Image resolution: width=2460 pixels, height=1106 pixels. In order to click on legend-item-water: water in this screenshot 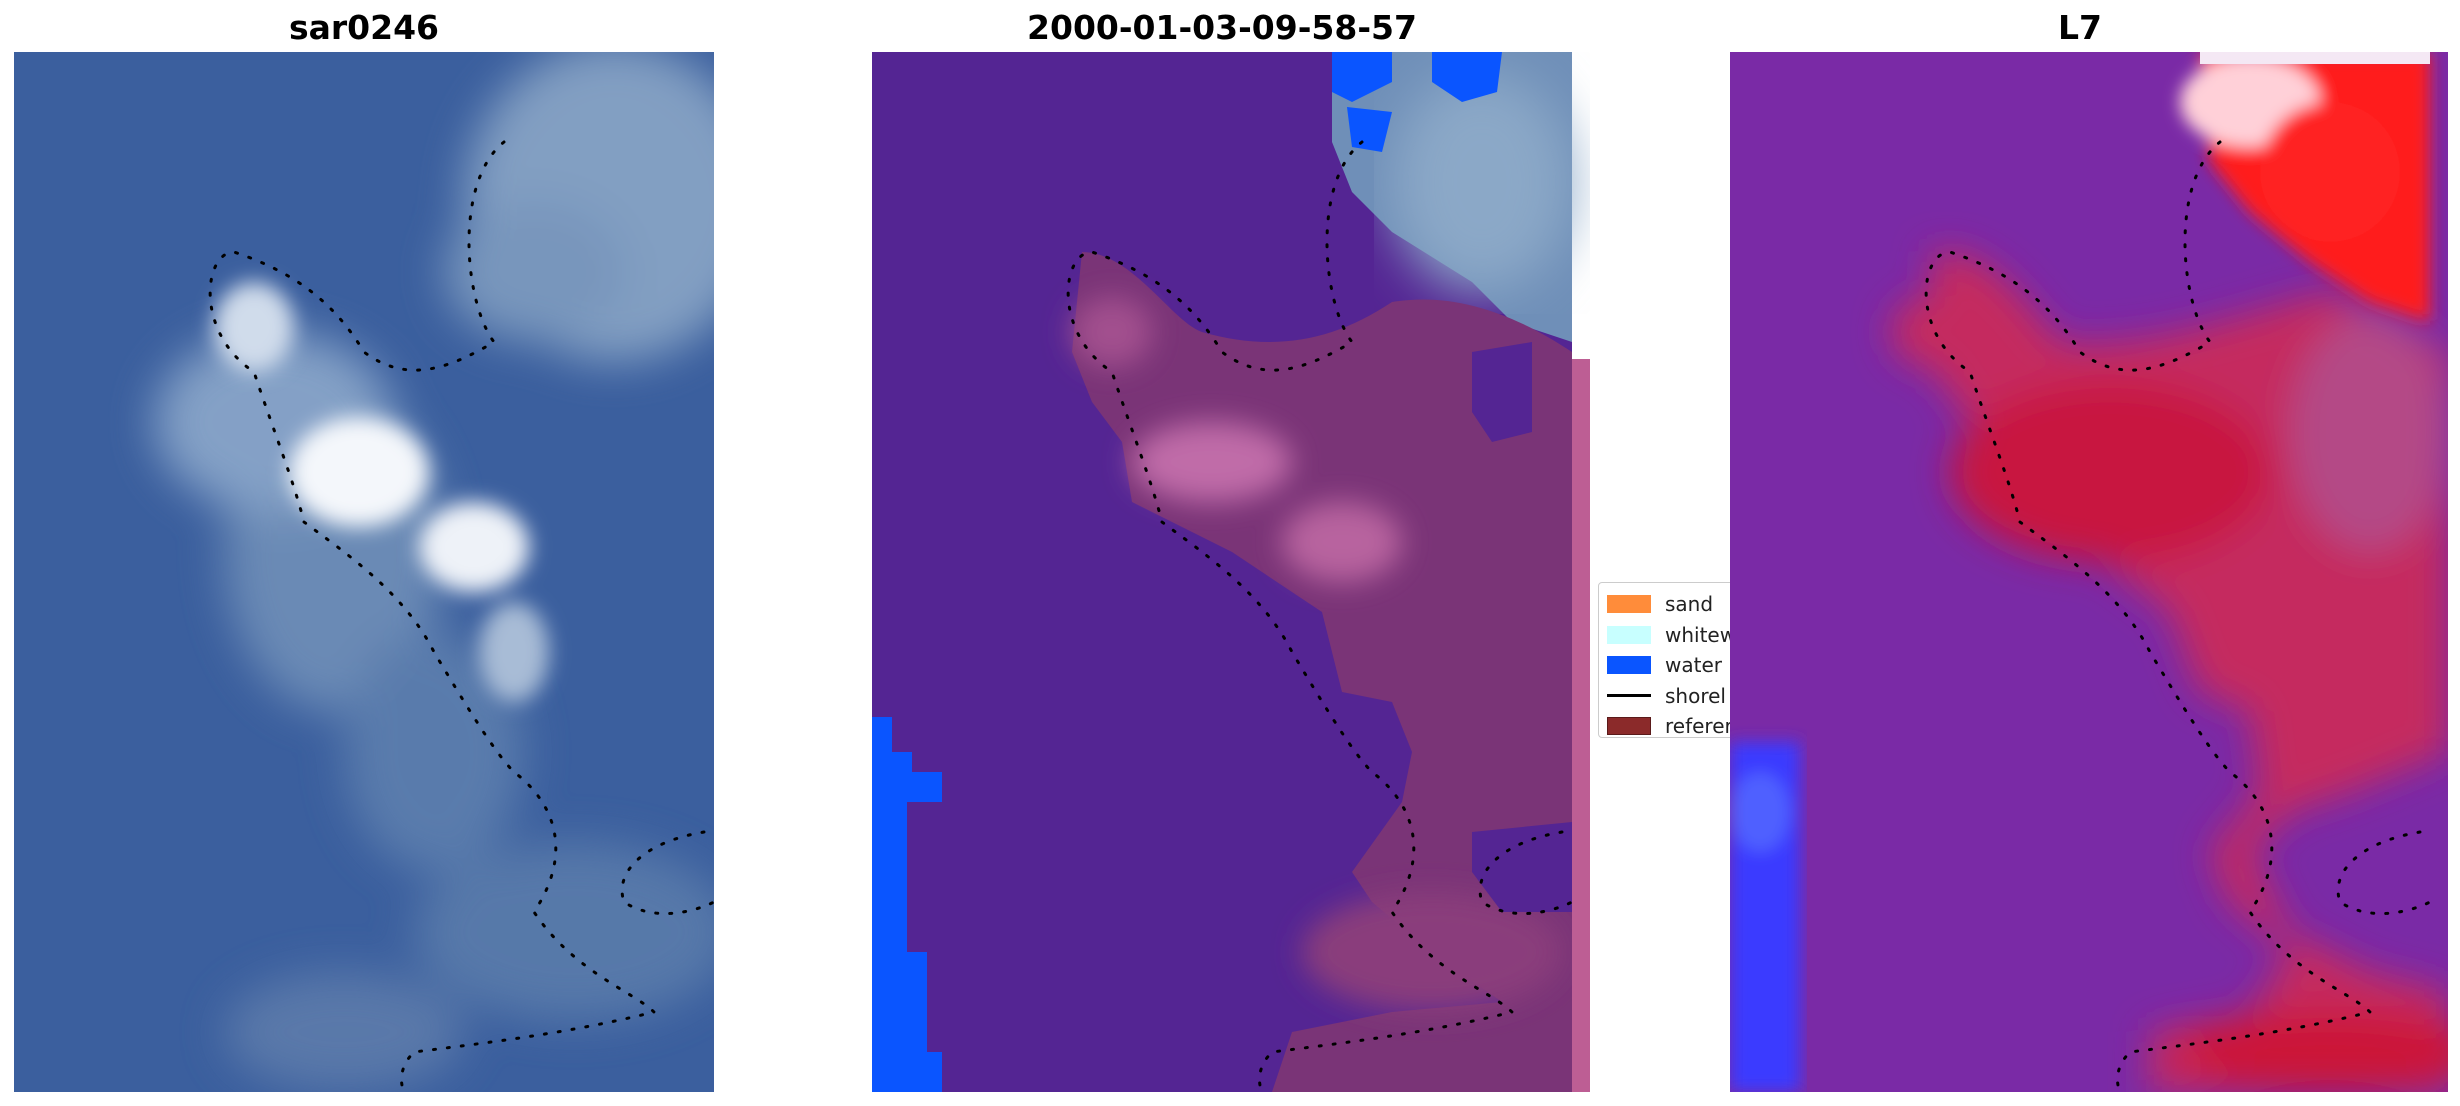, I will do `click(1672, 665)`.